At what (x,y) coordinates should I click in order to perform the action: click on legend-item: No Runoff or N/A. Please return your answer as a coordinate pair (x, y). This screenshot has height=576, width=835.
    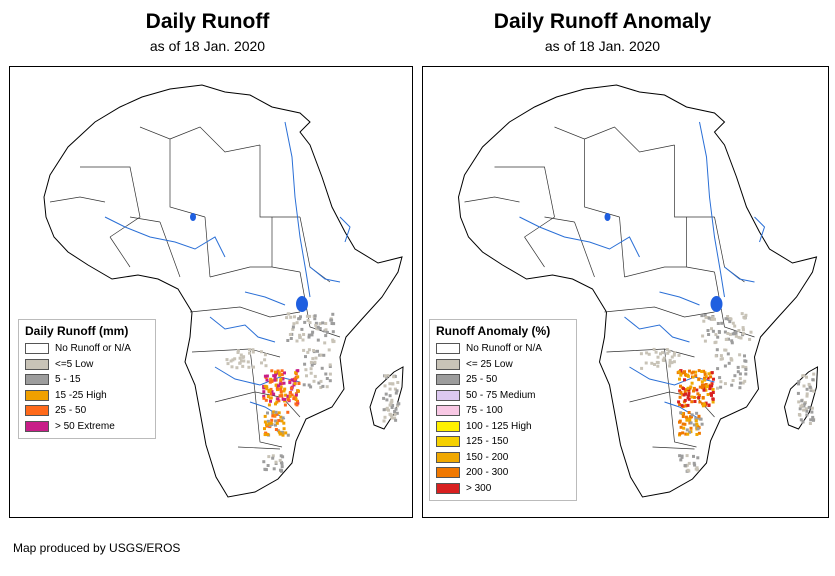
    Looking at the image, I should click on (87, 349).